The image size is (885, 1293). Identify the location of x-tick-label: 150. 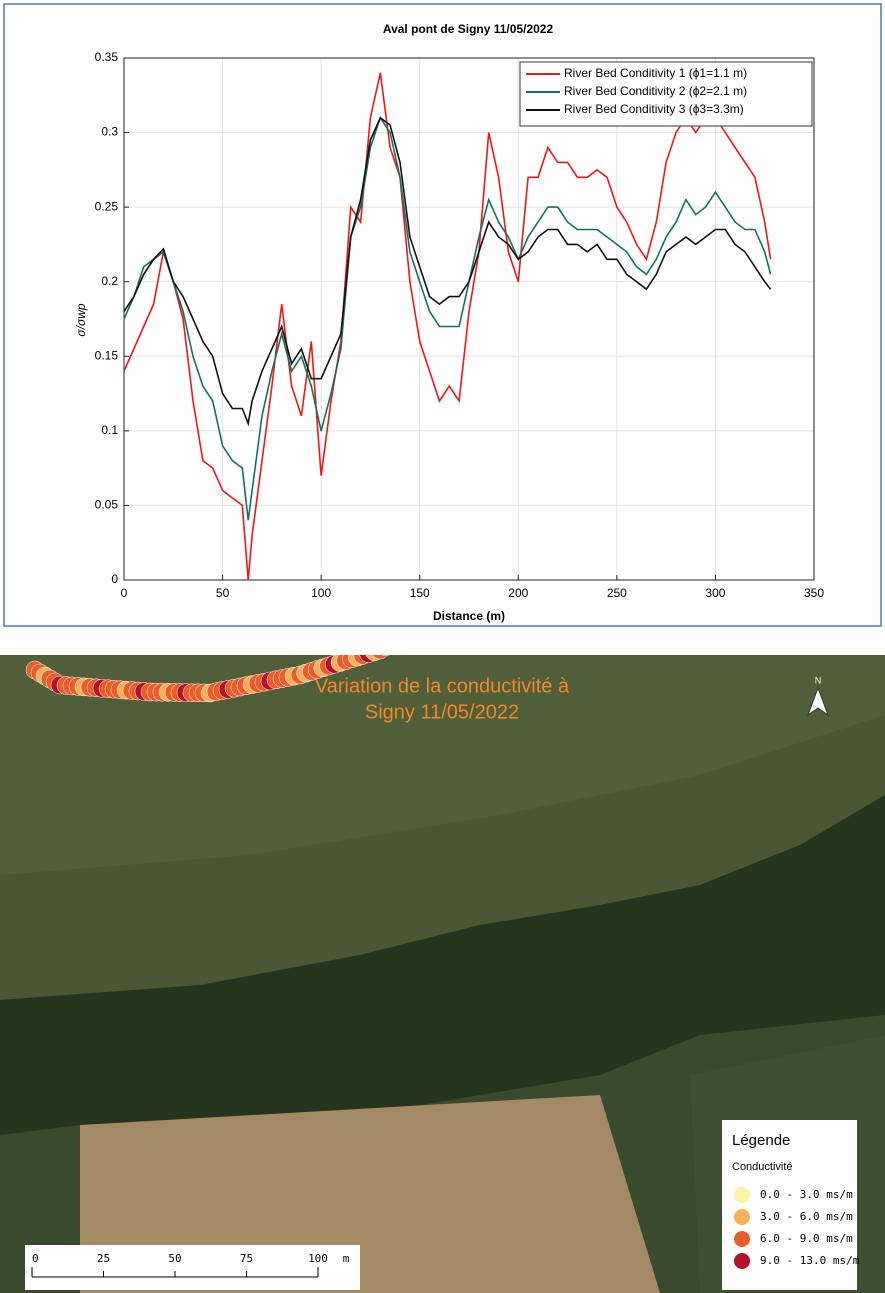
(420, 593).